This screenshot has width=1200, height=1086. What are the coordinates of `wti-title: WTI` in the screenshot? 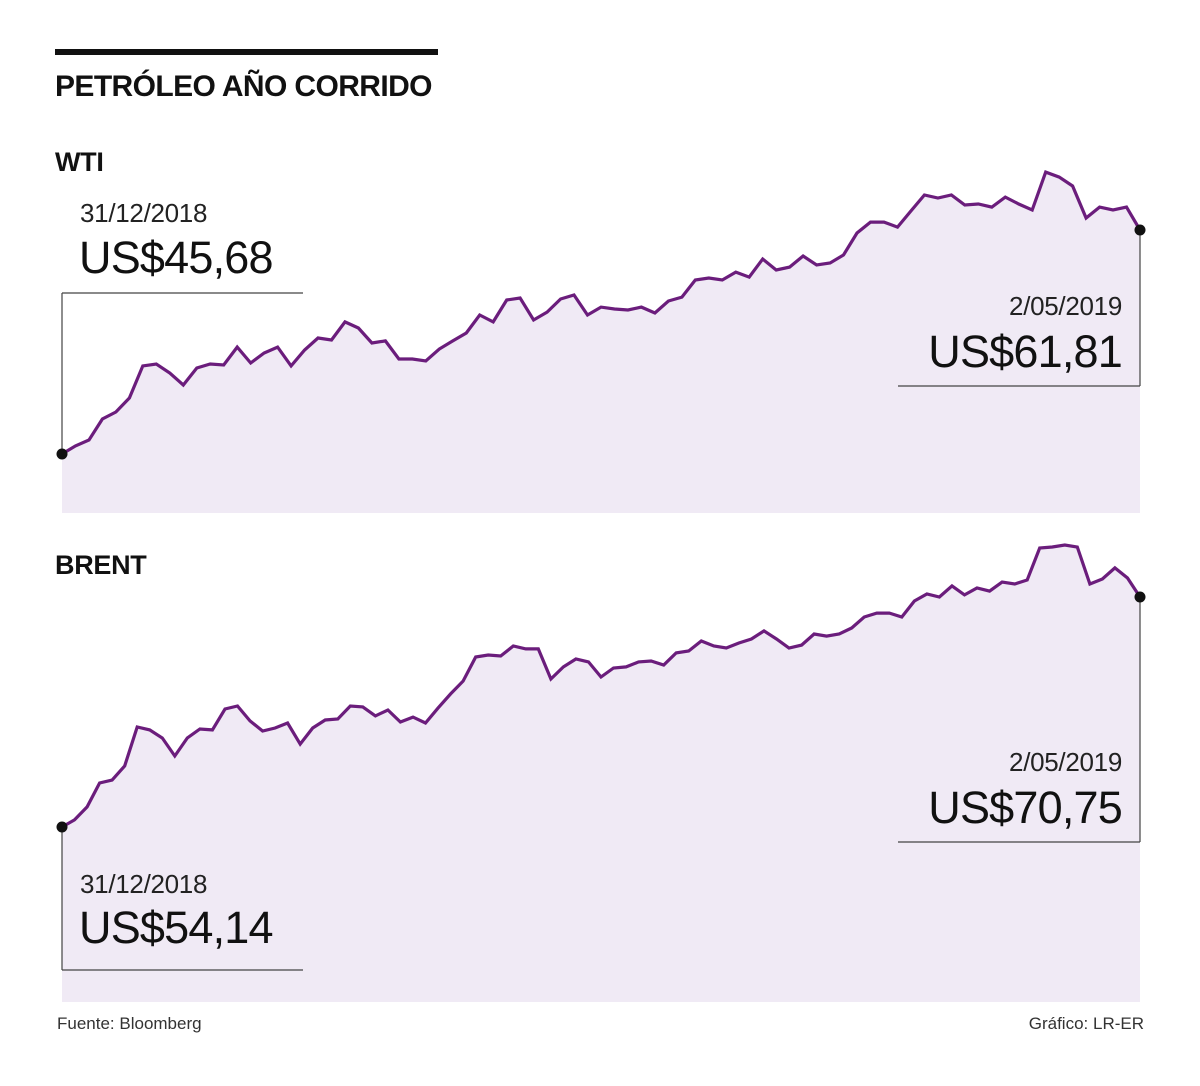 It's located at (79, 162).